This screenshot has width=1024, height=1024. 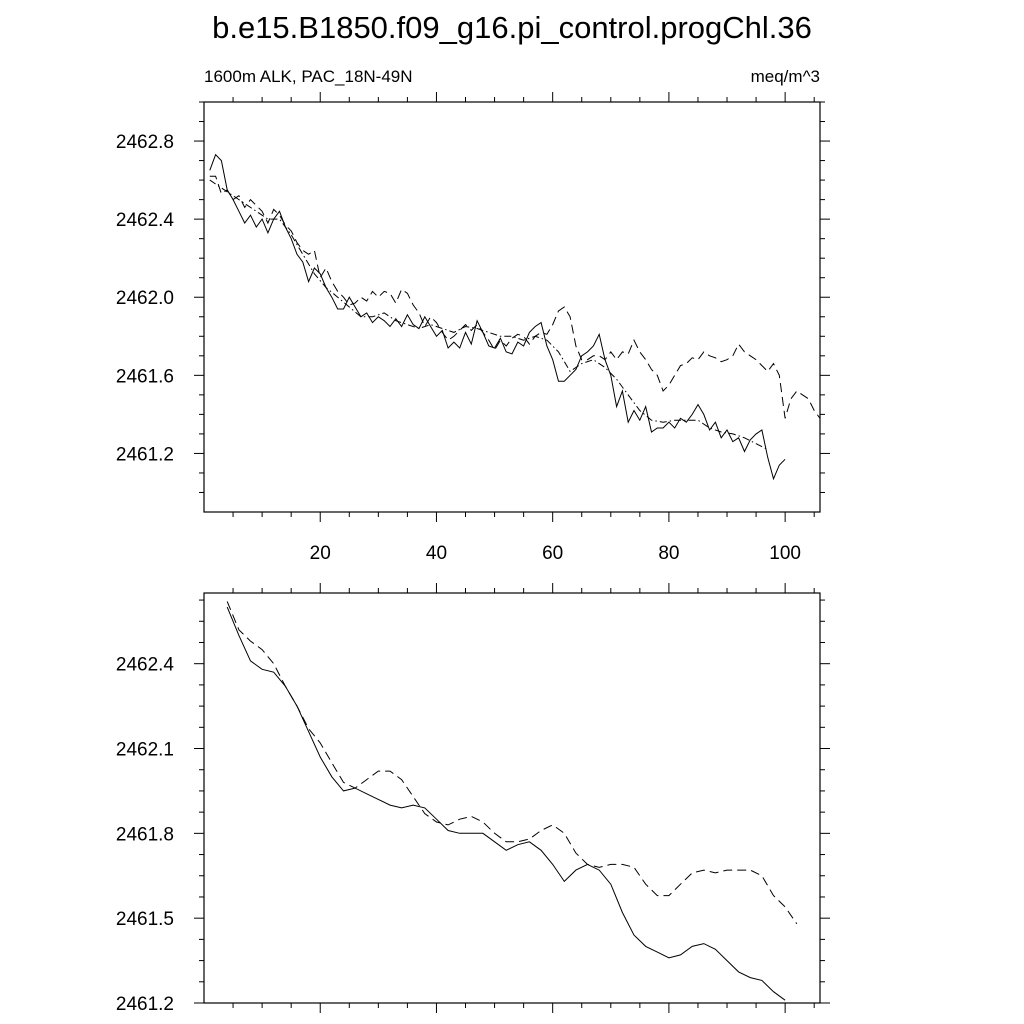 What do you see at coordinates (308, 76) in the screenshot?
I see `top-panel-subtitle-left: 1600m ALK, PAC_18N-49N` at bounding box center [308, 76].